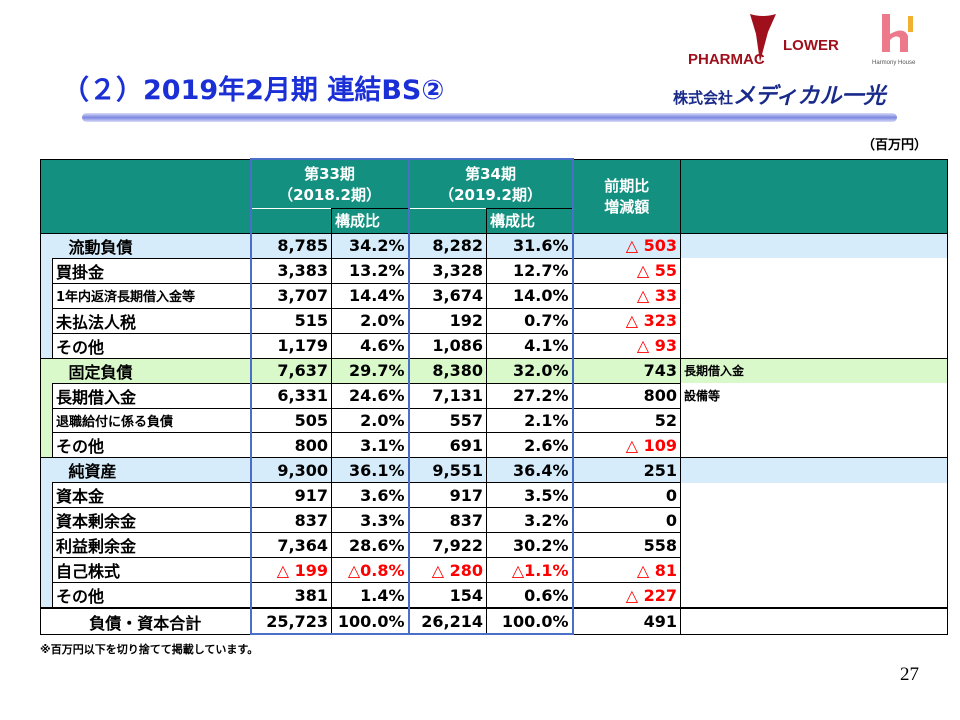 Image resolution: width=960 pixels, height=720 pixels. Describe the element at coordinates (370, 545) in the screenshot. I see `ratio-period33: 28.6%` at that location.